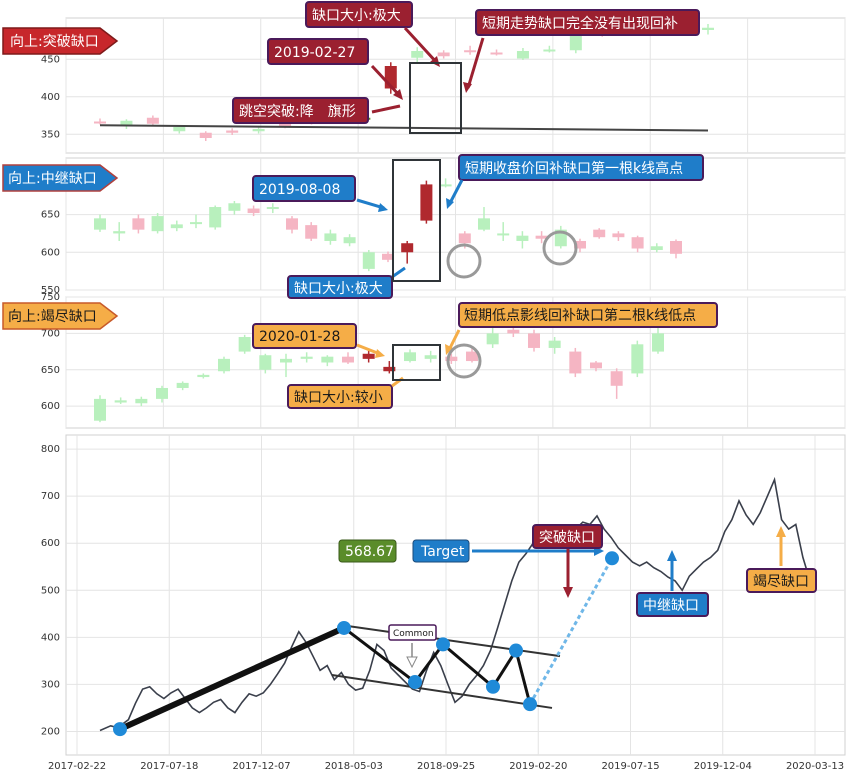 This screenshot has width=853, height=778. What do you see at coordinates (568, 592) in the screenshot?
I see `breakaway-marker-head` at bounding box center [568, 592].